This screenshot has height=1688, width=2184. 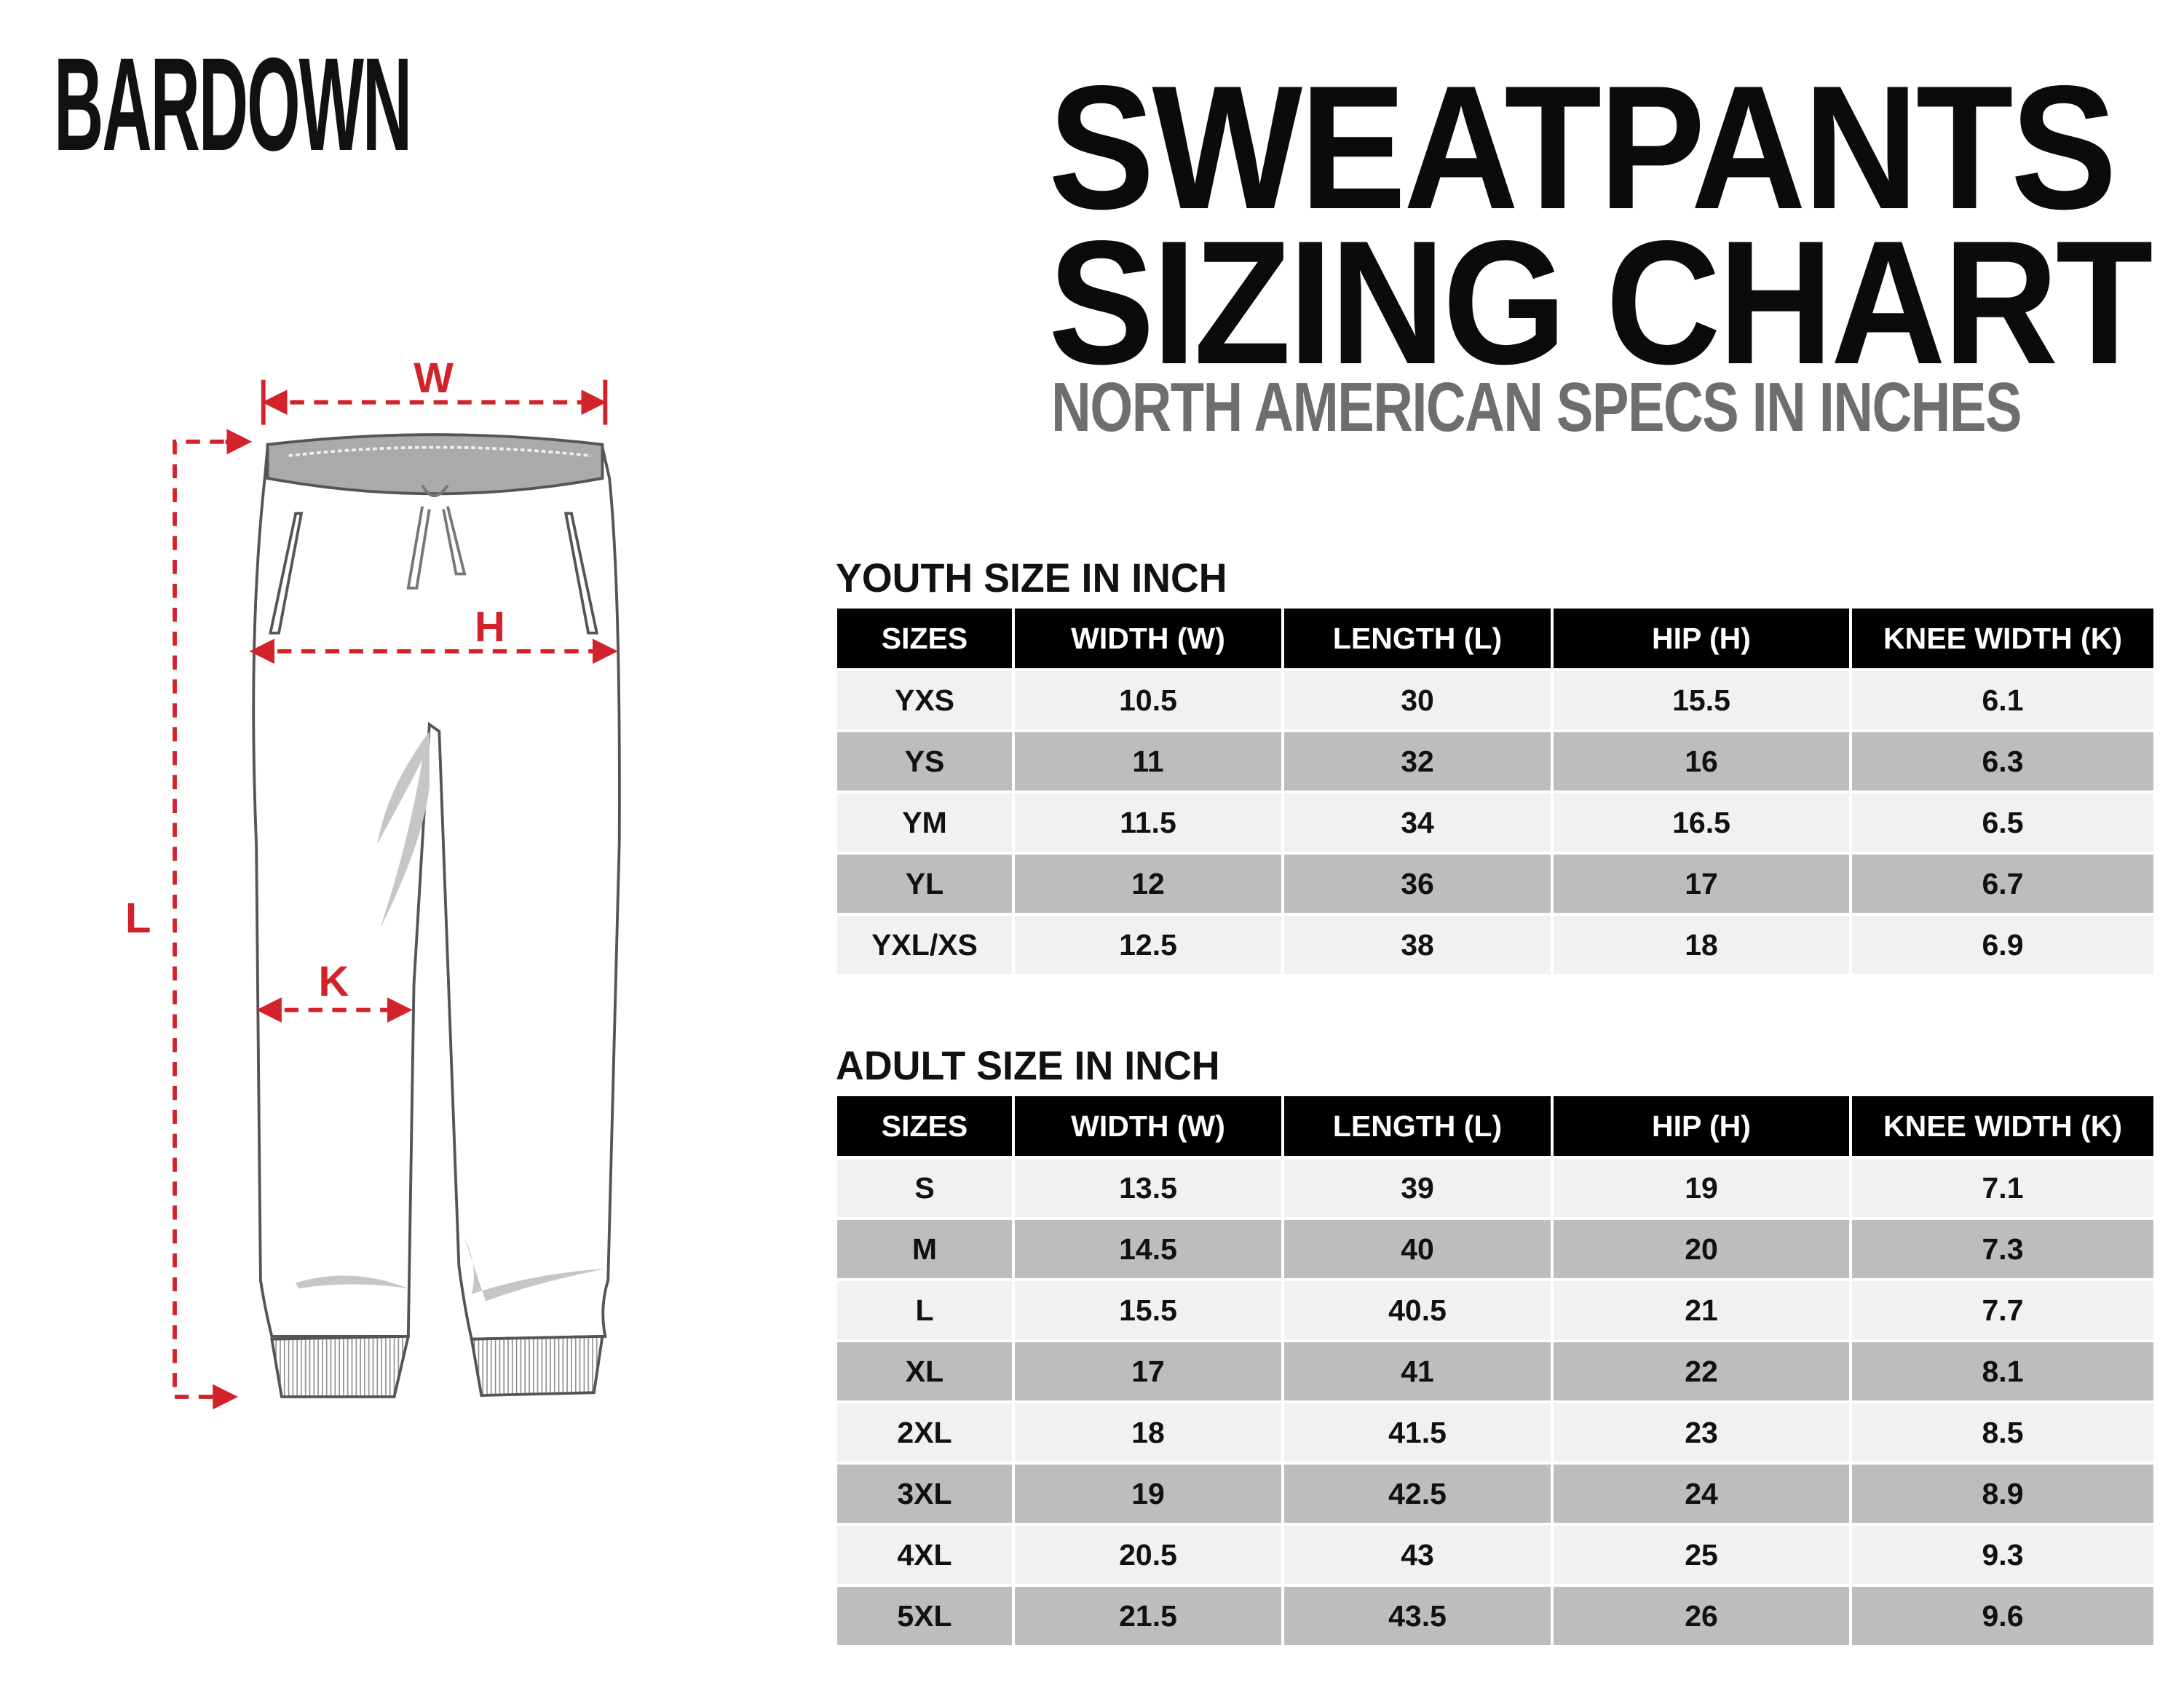 What do you see at coordinates (1701, 1249) in the screenshot?
I see `measurement-cell: 20` at bounding box center [1701, 1249].